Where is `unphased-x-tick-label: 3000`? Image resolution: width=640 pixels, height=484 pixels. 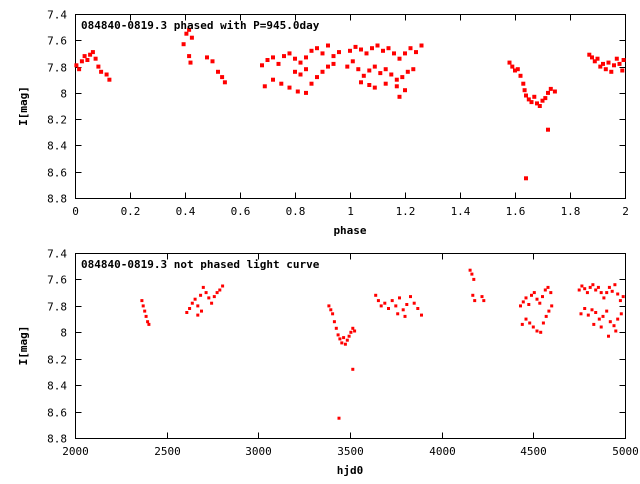 unphased-x-tick-label: 3000 is located at coordinates (258, 451).